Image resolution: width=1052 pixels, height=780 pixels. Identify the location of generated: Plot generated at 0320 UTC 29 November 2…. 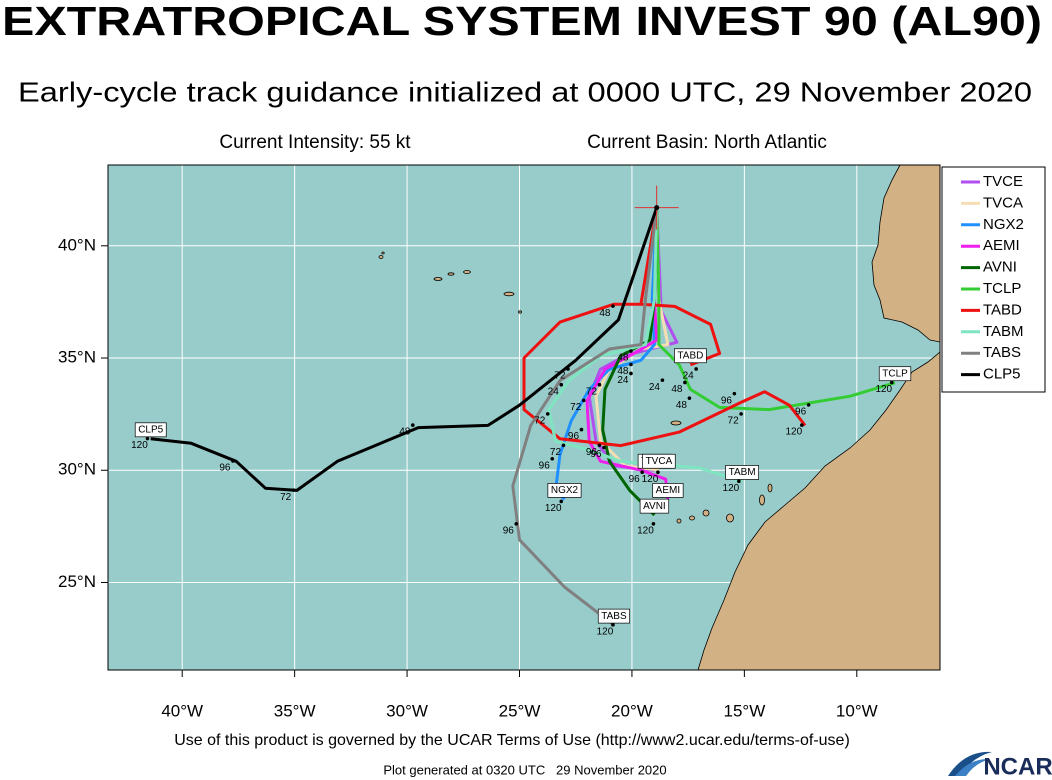
(524, 769).